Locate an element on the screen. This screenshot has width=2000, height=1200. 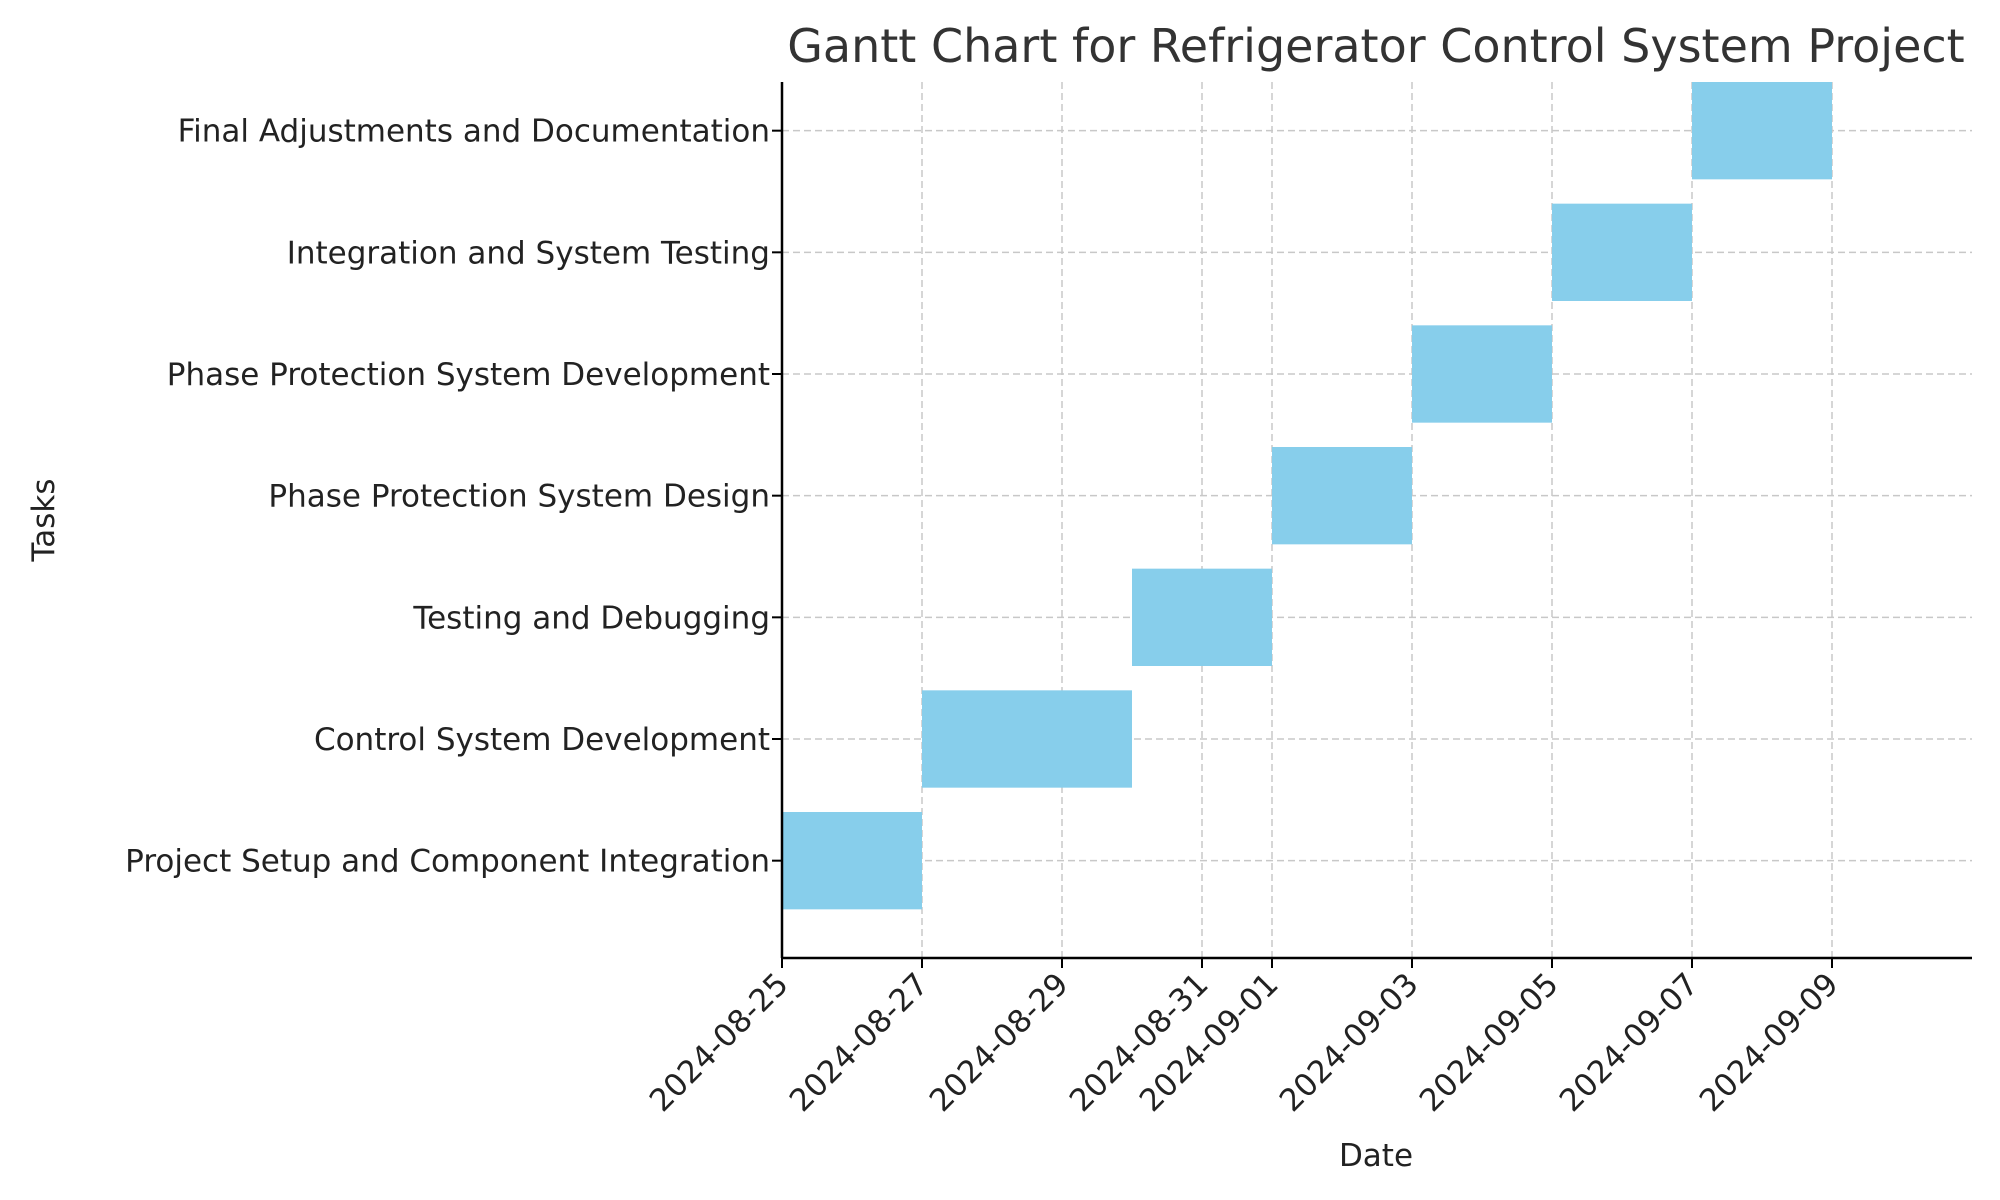
x-axis-label: Date is located at coordinates (1376, 1156).